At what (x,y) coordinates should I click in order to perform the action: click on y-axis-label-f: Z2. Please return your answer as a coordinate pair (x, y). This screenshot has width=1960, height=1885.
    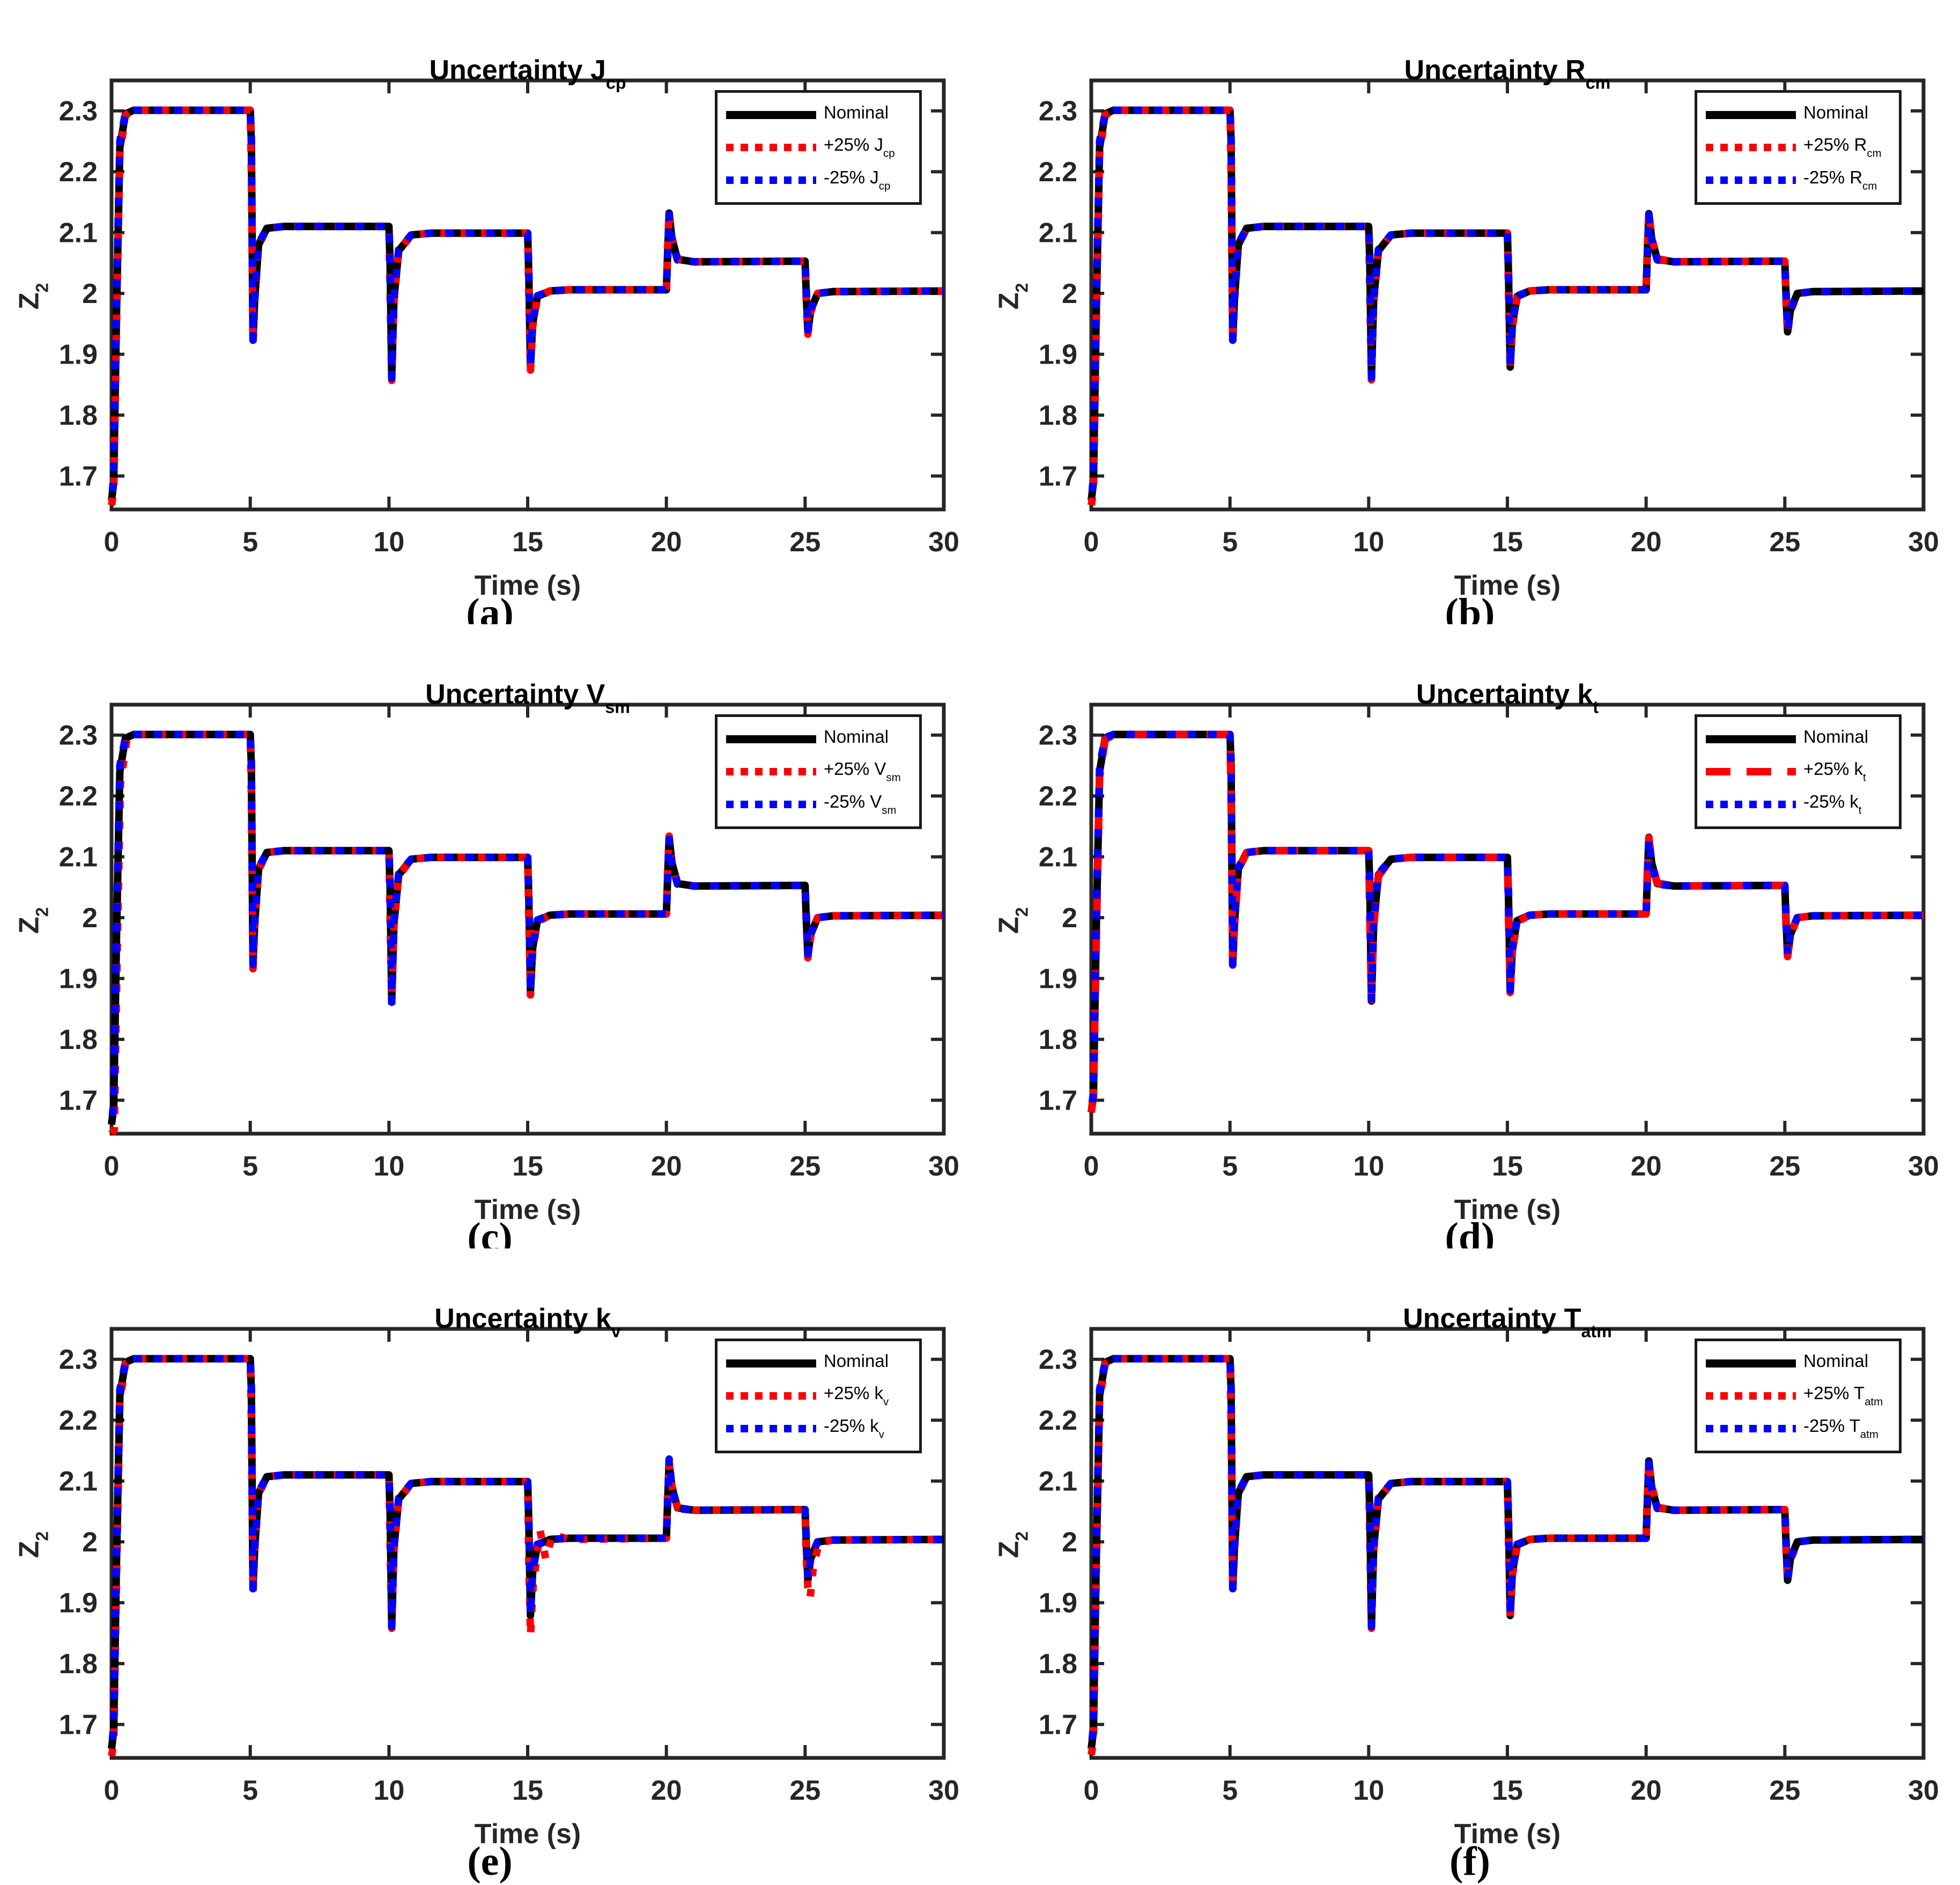
    Looking at the image, I should click on (1012, 1544).